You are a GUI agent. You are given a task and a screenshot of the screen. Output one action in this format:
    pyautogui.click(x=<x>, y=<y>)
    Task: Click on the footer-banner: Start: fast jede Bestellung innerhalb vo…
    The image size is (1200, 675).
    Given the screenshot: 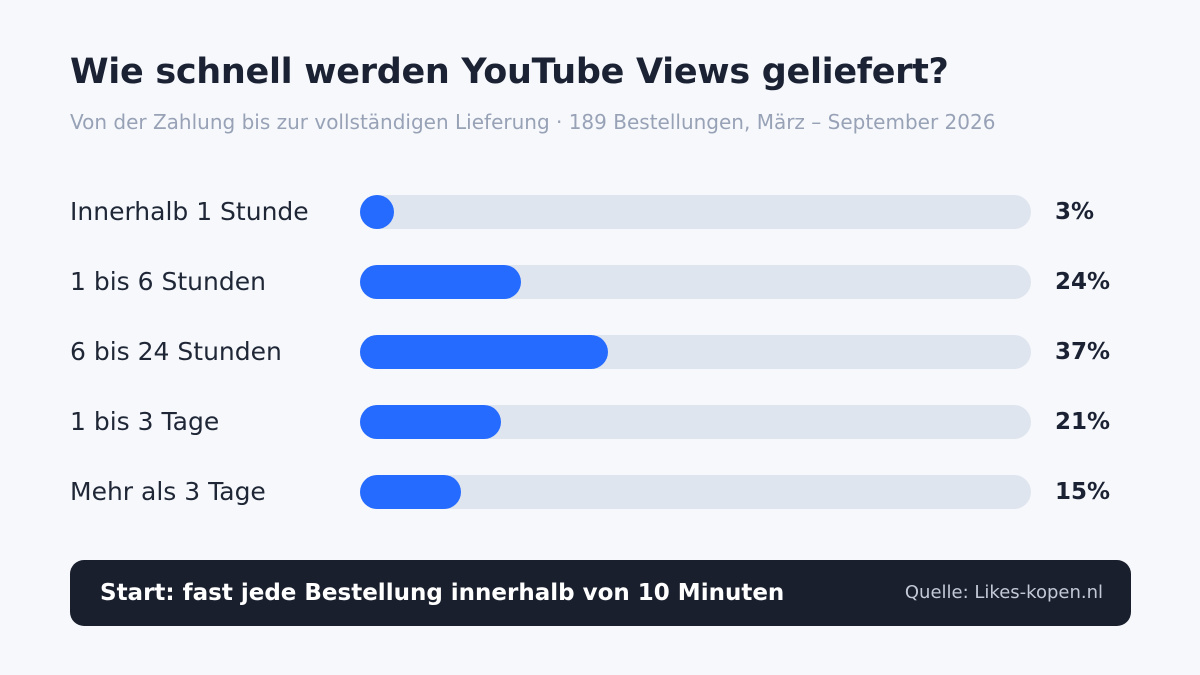 What is the action you would take?
    pyautogui.click(x=600, y=593)
    